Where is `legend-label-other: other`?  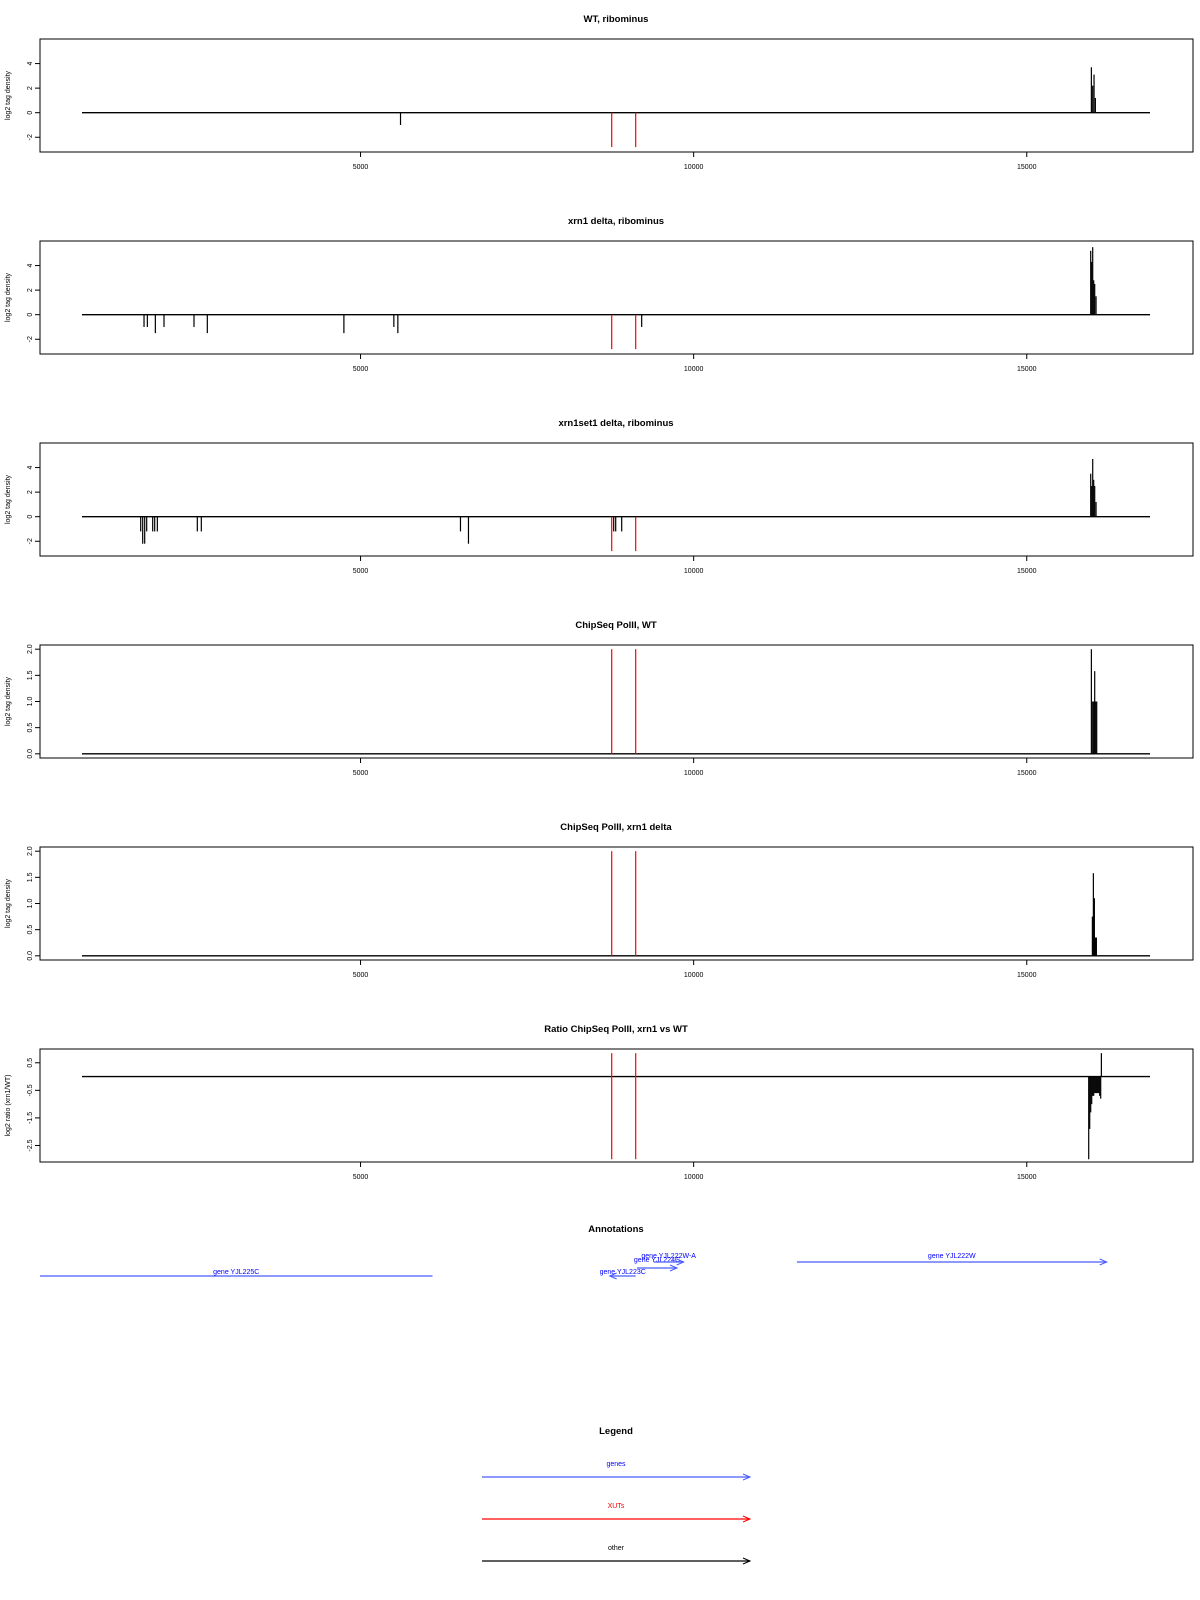 legend-label-other: other is located at coordinates (616, 1548).